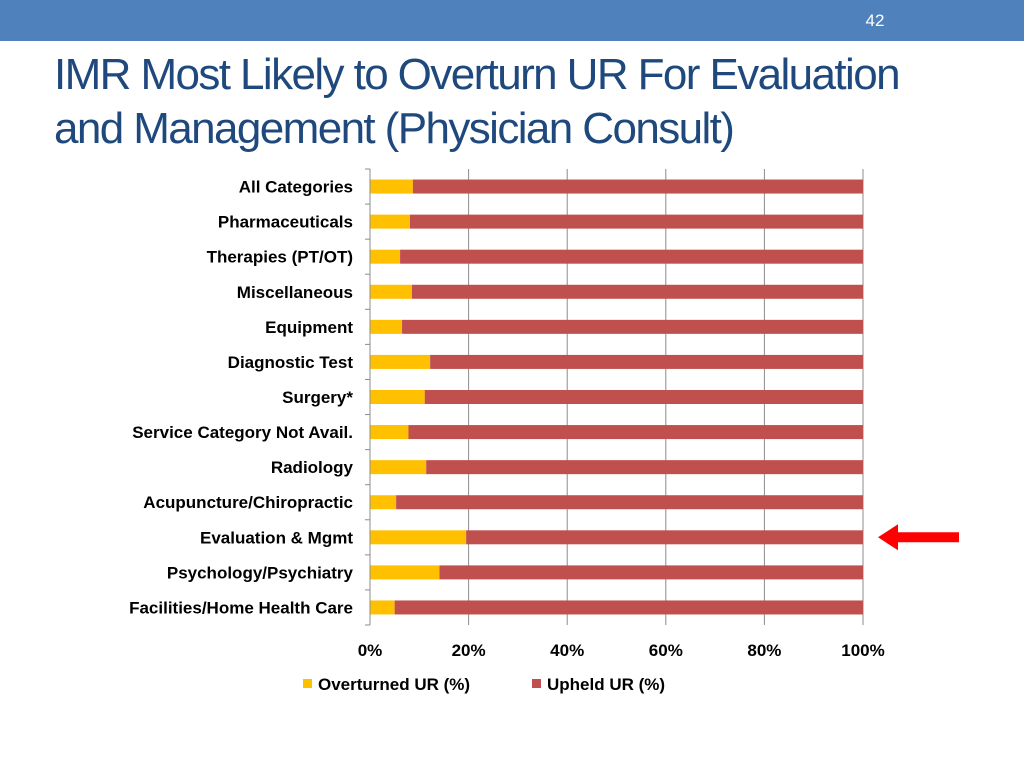  What do you see at coordinates (295, 292) in the screenshot?
I see `category-label: Miscellaneous` at bounding box center [295, 292].